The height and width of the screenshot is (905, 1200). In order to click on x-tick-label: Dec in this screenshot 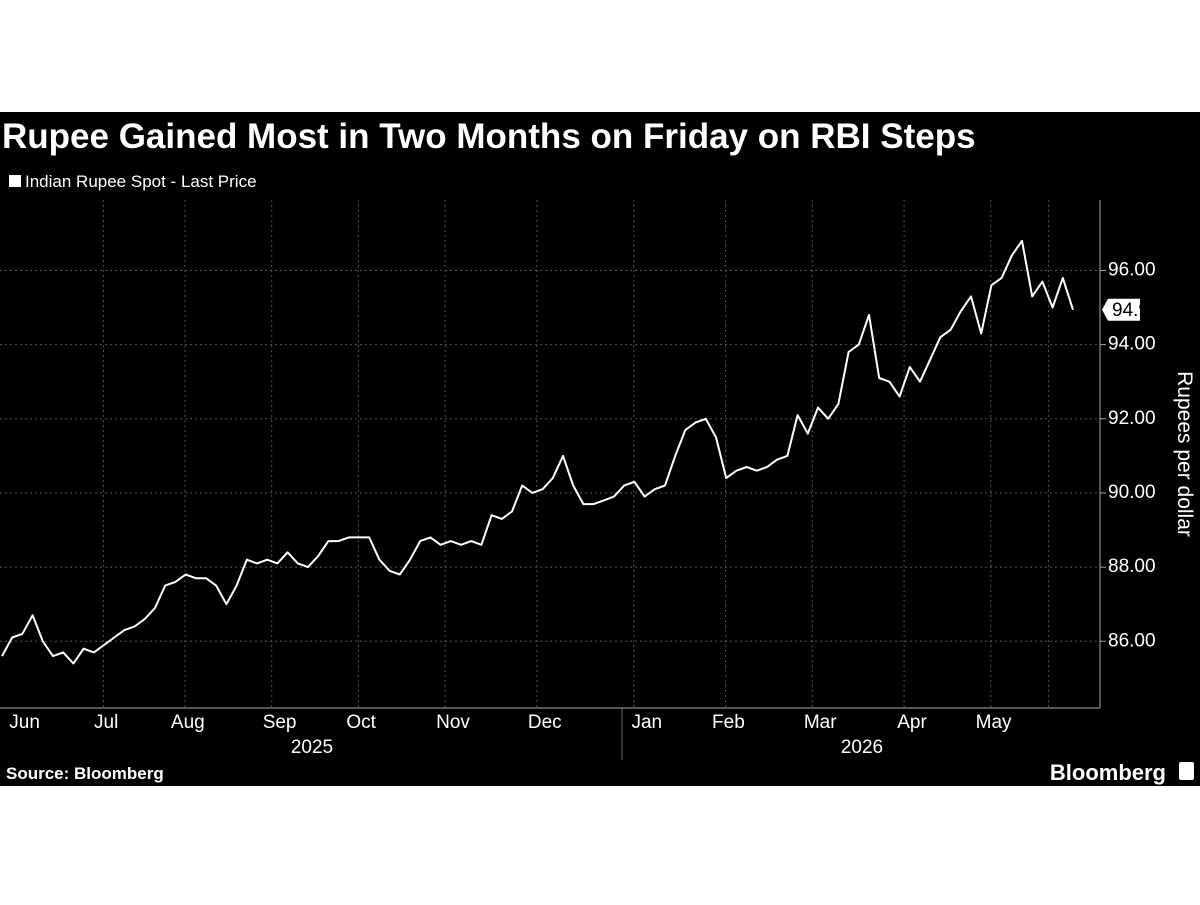, I will do `click(545, 722)`.